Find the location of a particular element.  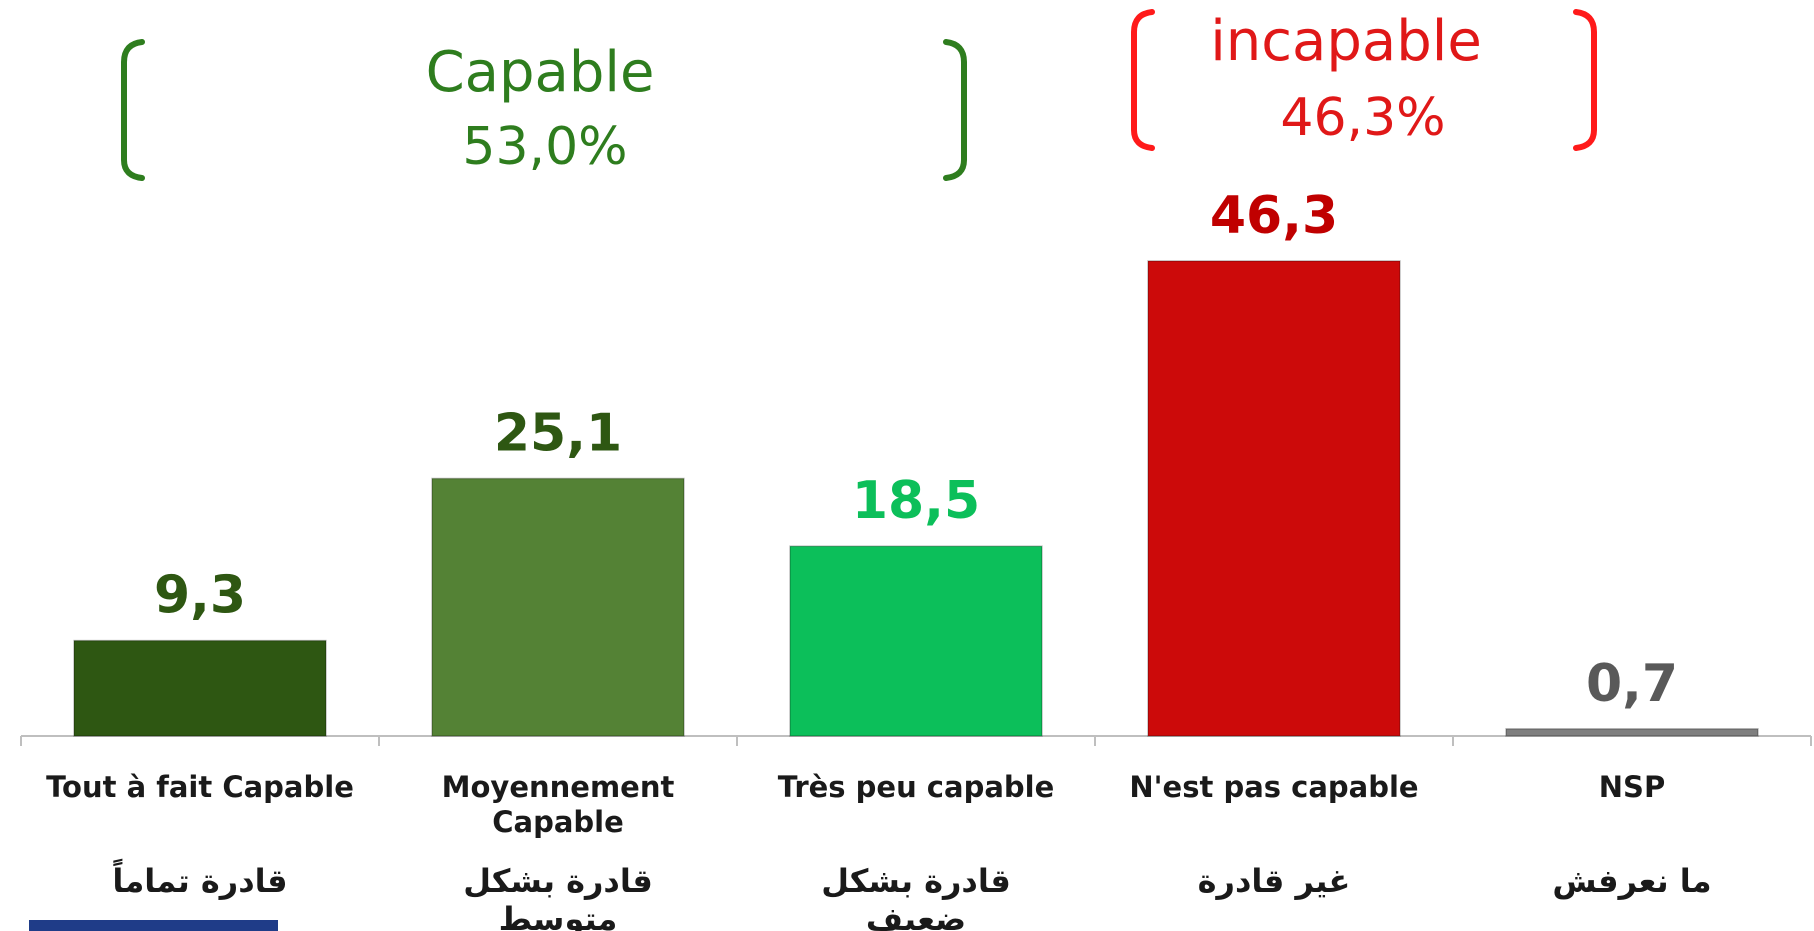

data-label: 18,5 is located at coordinates (916, 501).